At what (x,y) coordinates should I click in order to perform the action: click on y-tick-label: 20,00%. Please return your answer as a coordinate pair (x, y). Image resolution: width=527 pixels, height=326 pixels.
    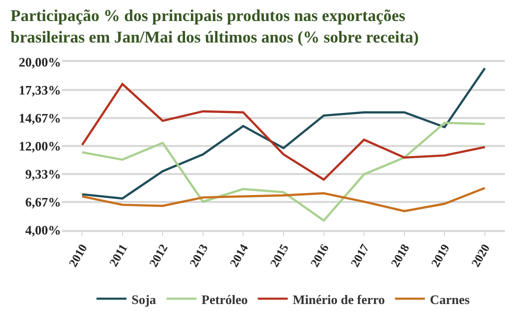
    Looking at the image, I should click on (39, 62).